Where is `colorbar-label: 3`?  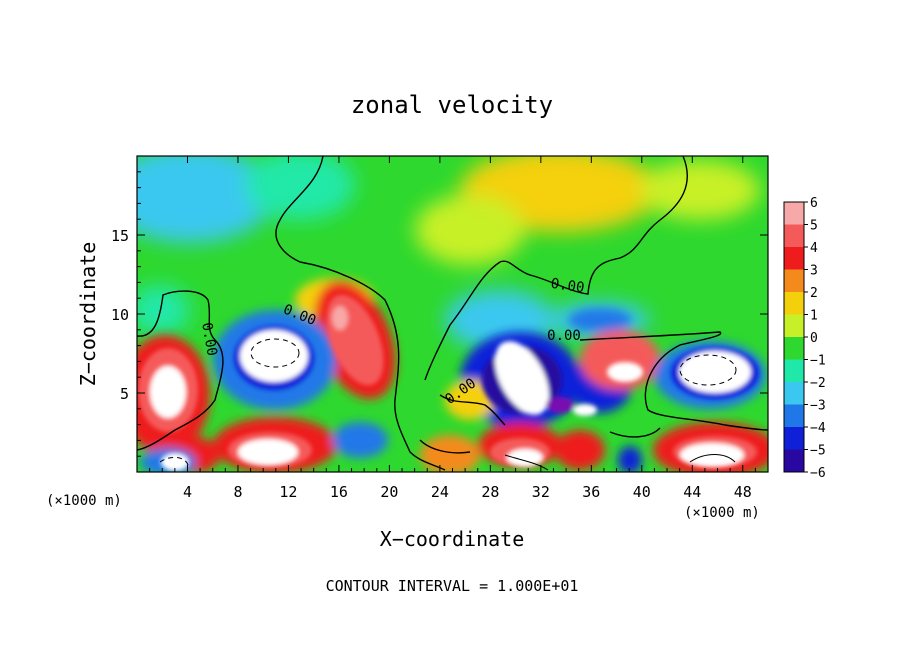
colorbar-label: 3 is located at coordinates (814, 271).